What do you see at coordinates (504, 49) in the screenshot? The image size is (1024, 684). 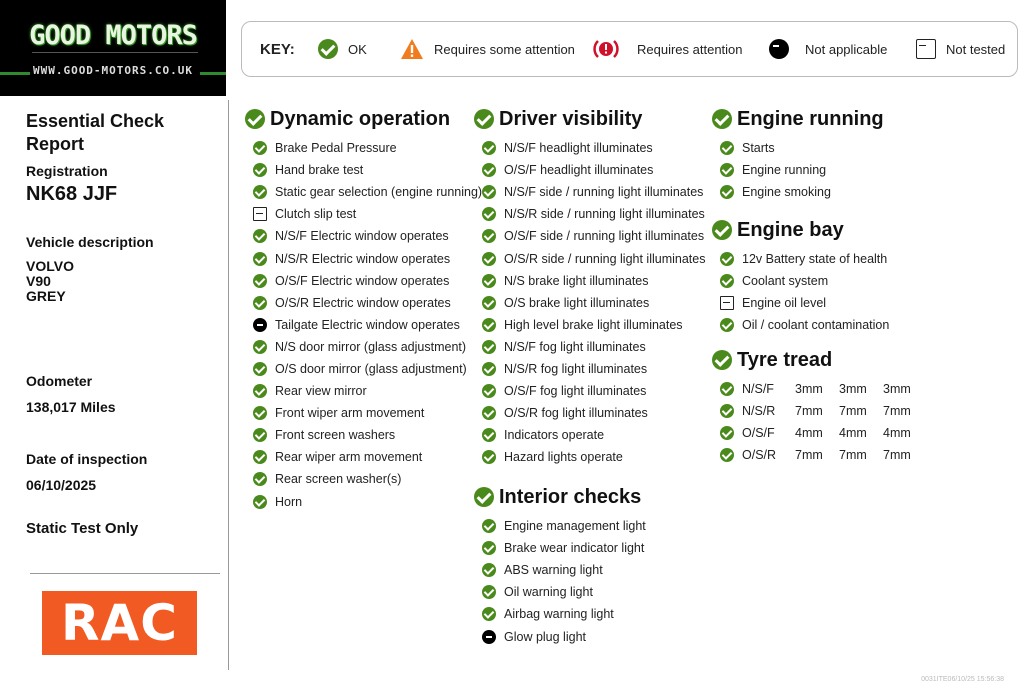 I see `key-label: Requires some attention` at bounding box center [504, 49].